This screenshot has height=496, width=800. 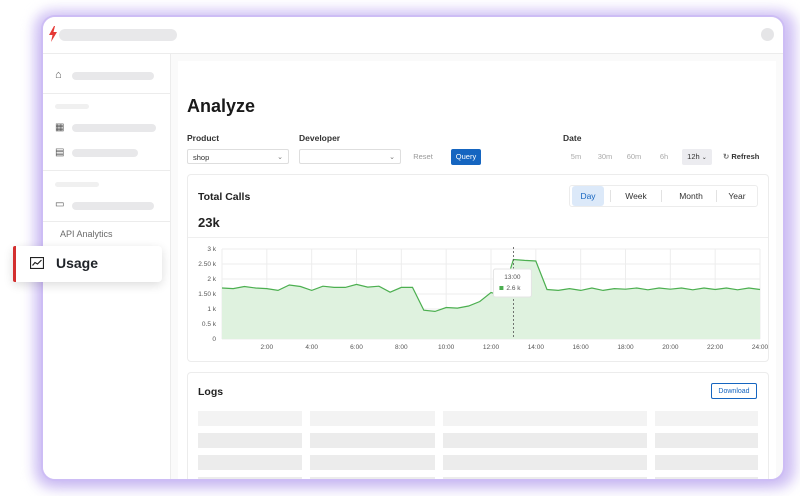 I want to click on series-line, so click(x=491, y=285).